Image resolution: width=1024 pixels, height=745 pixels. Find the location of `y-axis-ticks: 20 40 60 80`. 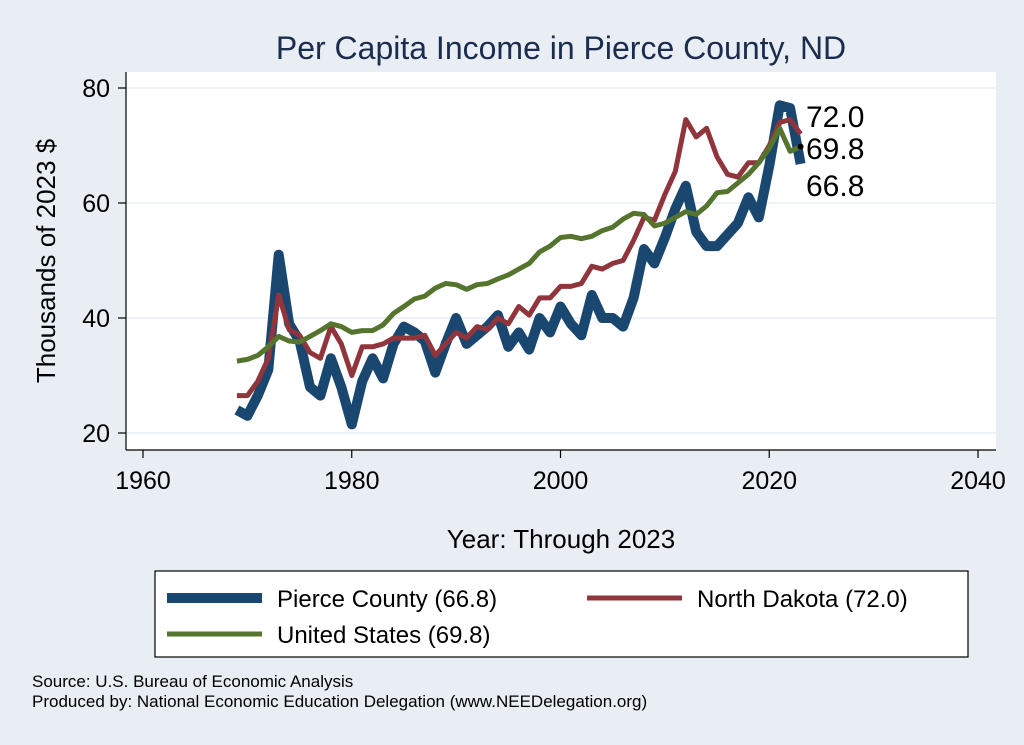

y-axis-ticks: 20 40 60 80 is located at coordinates (104, 261).